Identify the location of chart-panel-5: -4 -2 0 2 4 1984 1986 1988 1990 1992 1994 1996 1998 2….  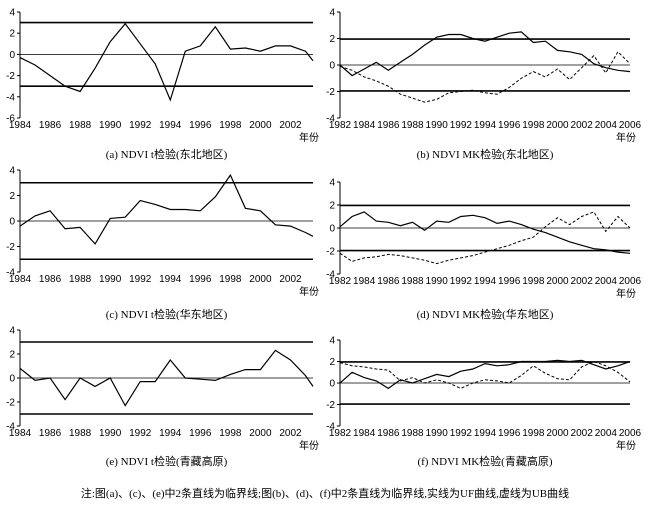
(162, 397).